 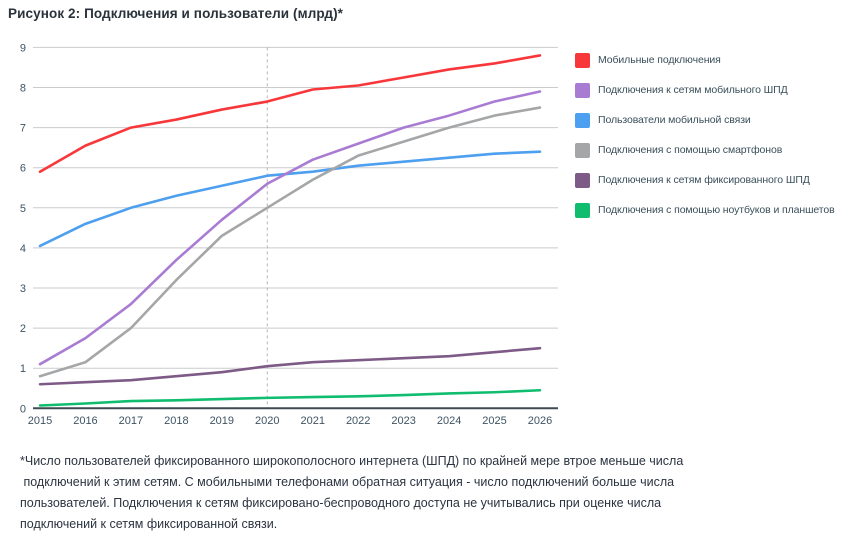 What do you see at coordinates (23, 169) in the screenshot?
I see `y-tick-label: 6` at bounding box center [23, 169].